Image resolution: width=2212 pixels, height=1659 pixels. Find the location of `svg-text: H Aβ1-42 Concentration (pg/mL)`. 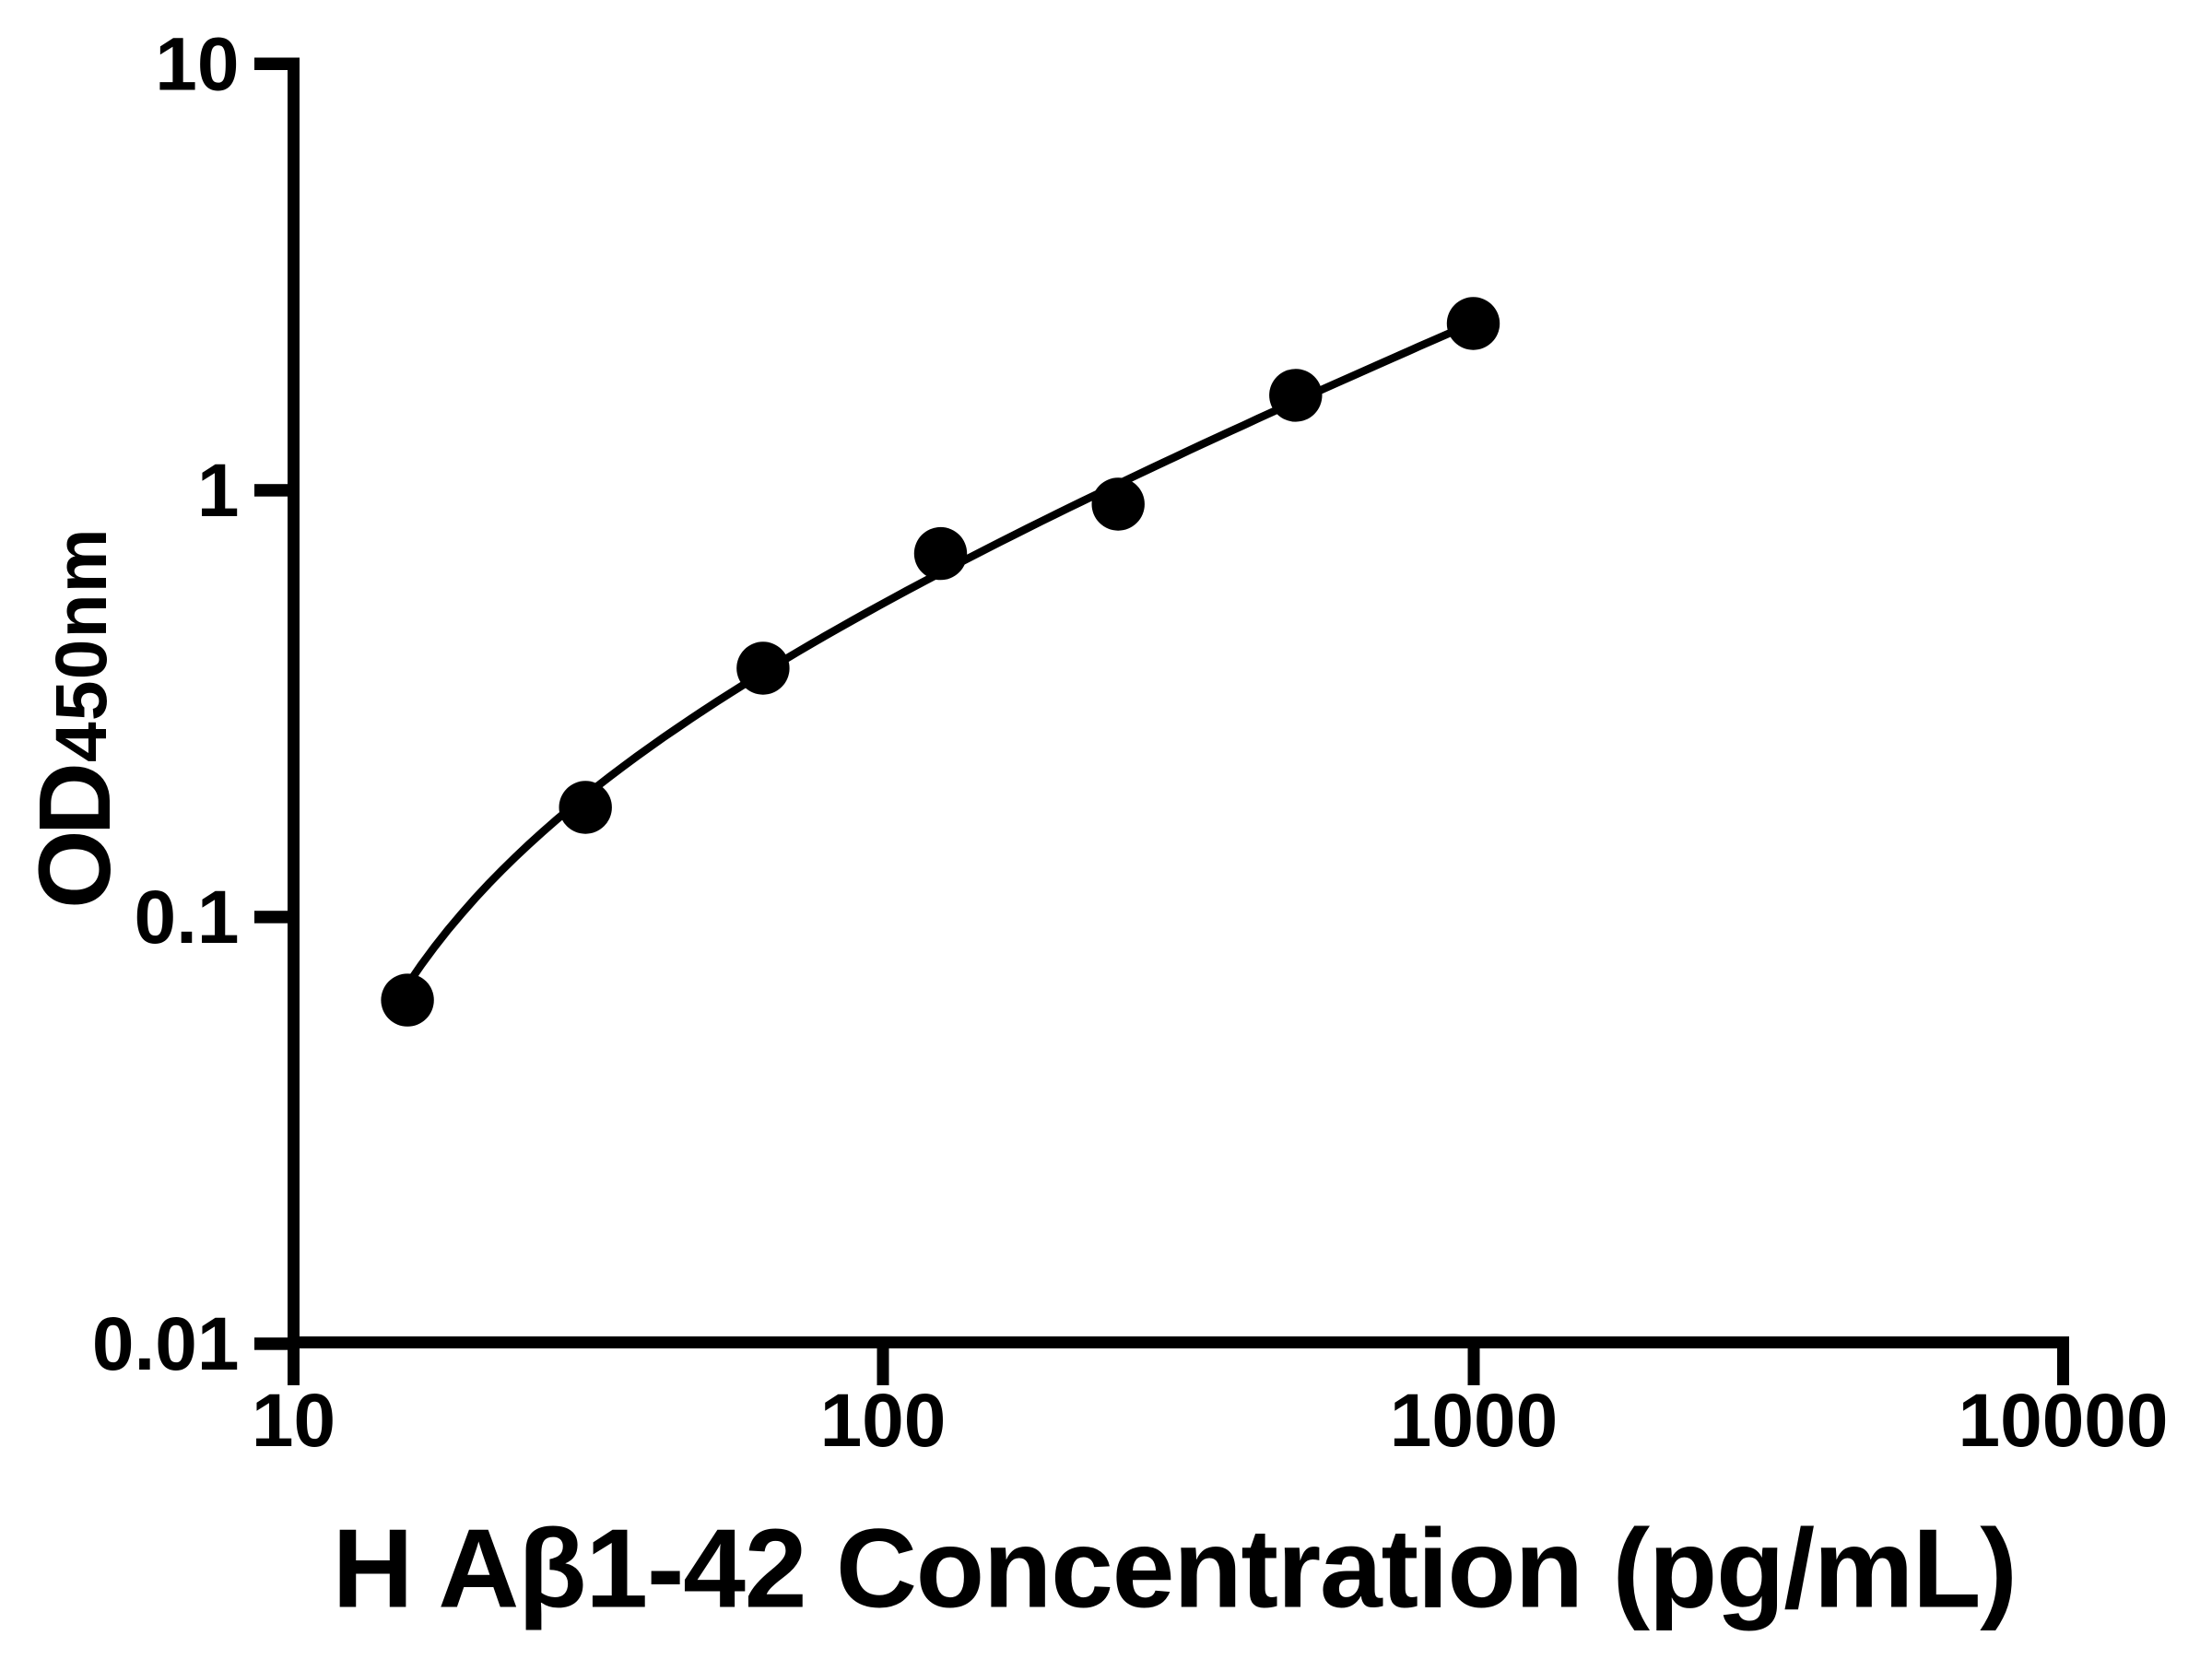

svg-text: H Aβ1-42 Concentration (pg/mL) is located at coordinates (1174, 1567).